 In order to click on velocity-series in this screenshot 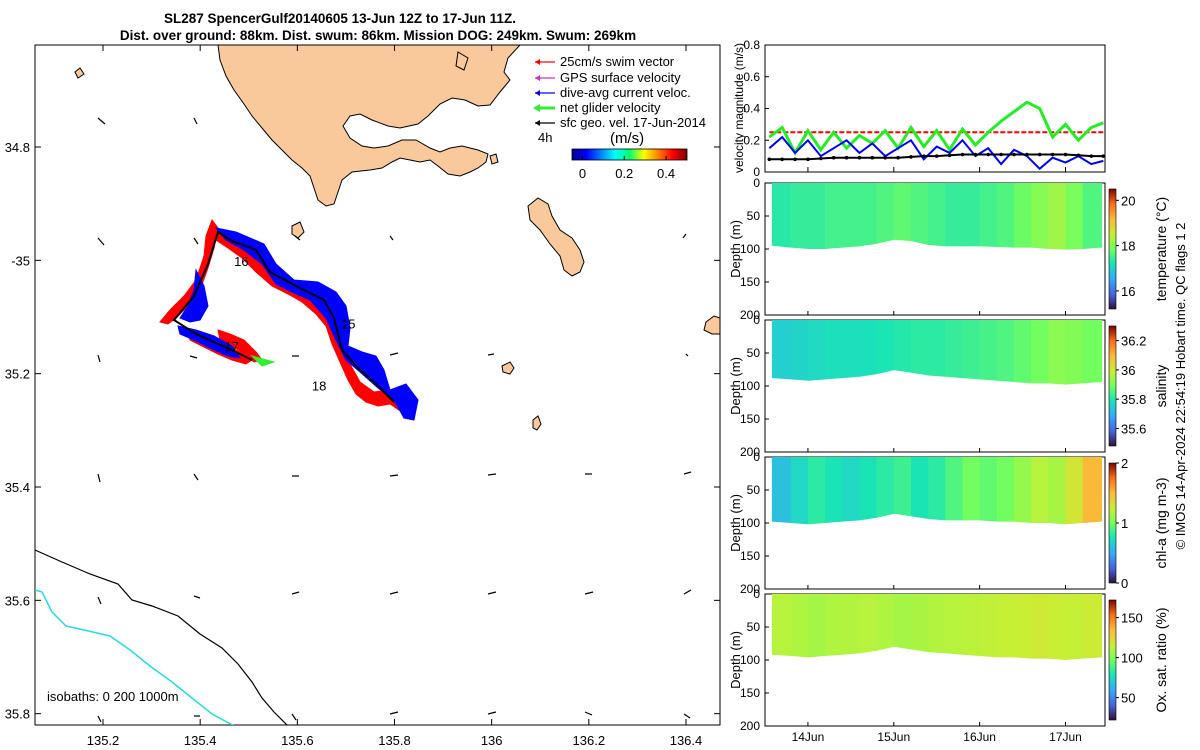, I will do `click(936, 135)`.